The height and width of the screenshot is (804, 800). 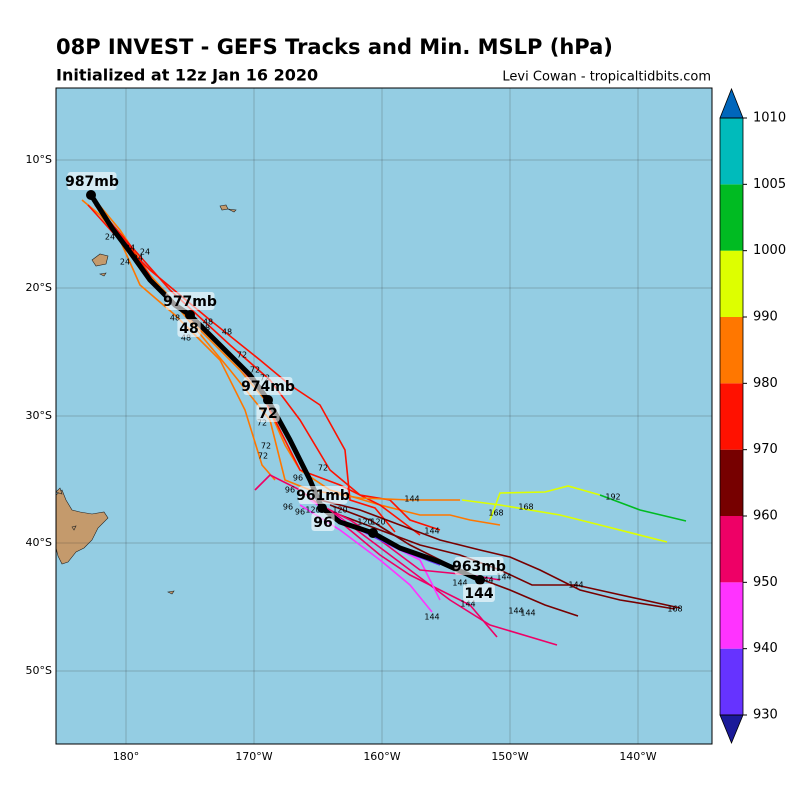 I want to click on lon-label: 160°W, so click(x=381, y=756).